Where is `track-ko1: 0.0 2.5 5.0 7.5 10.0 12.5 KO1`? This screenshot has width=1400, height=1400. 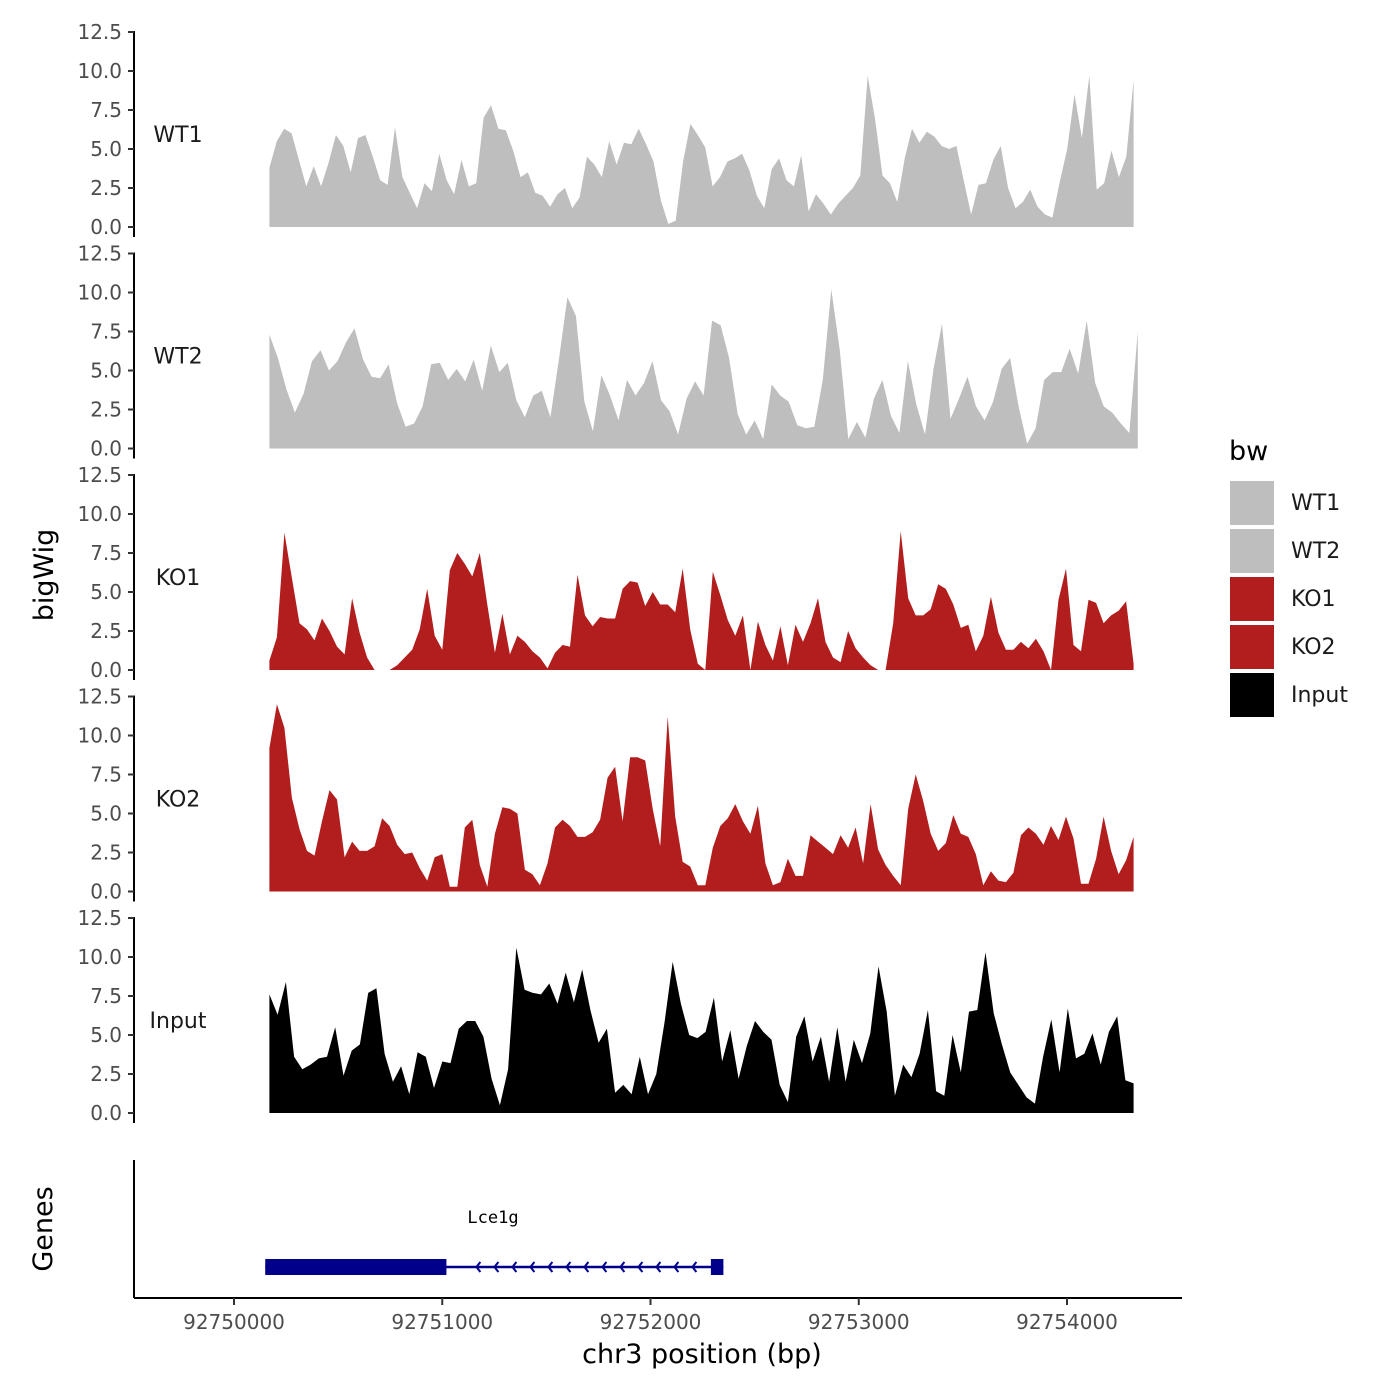
track-ko1: 0.0 2.5 5.0 7.5 10.0 12.5 KO1 is located at coordinates (605, 572).